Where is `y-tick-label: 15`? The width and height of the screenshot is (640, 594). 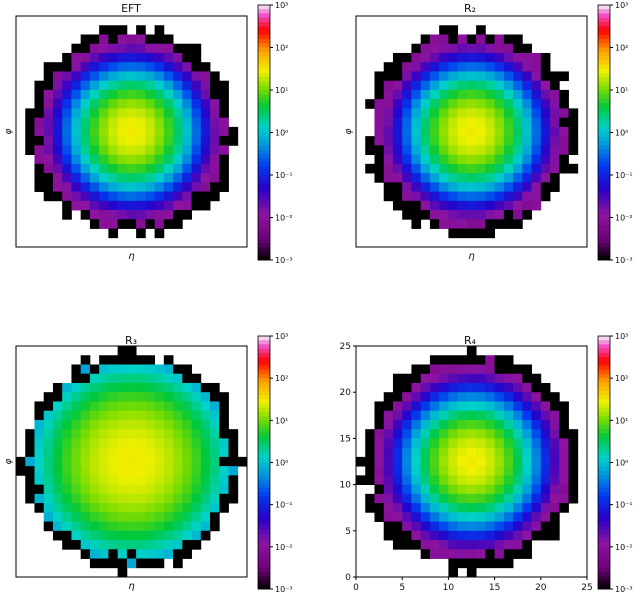 y-tick-label: 15 is located at coordinates (345, 439).